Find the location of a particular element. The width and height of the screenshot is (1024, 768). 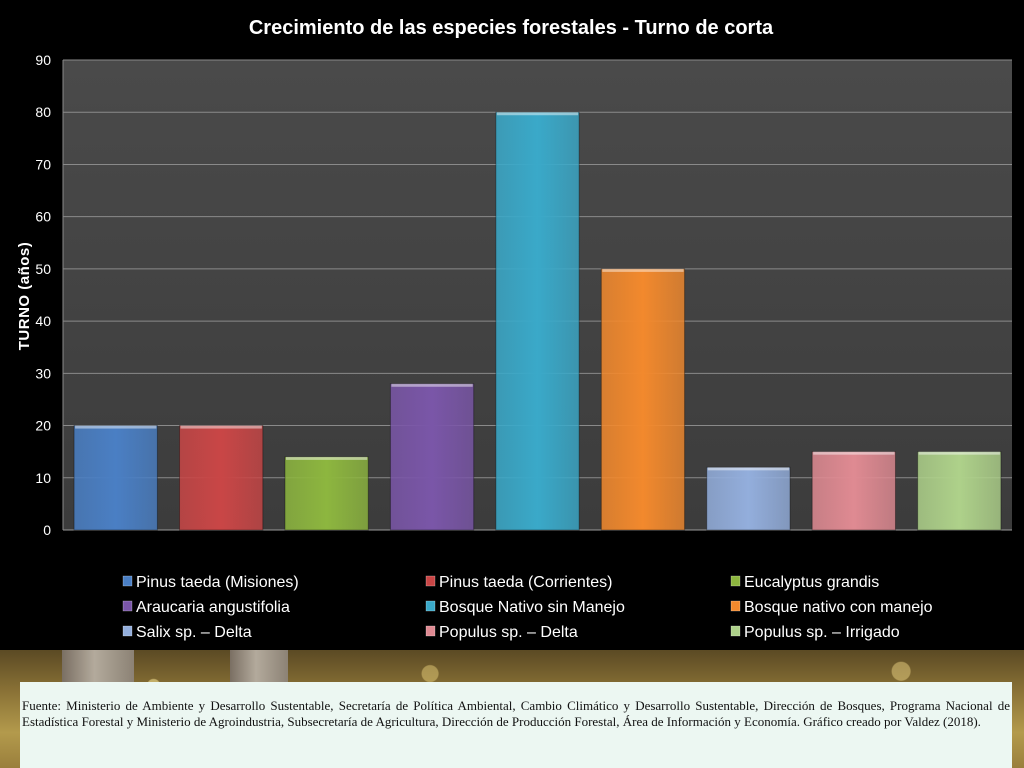

y-tick-label: 80 is located at coordinates (43, 112).